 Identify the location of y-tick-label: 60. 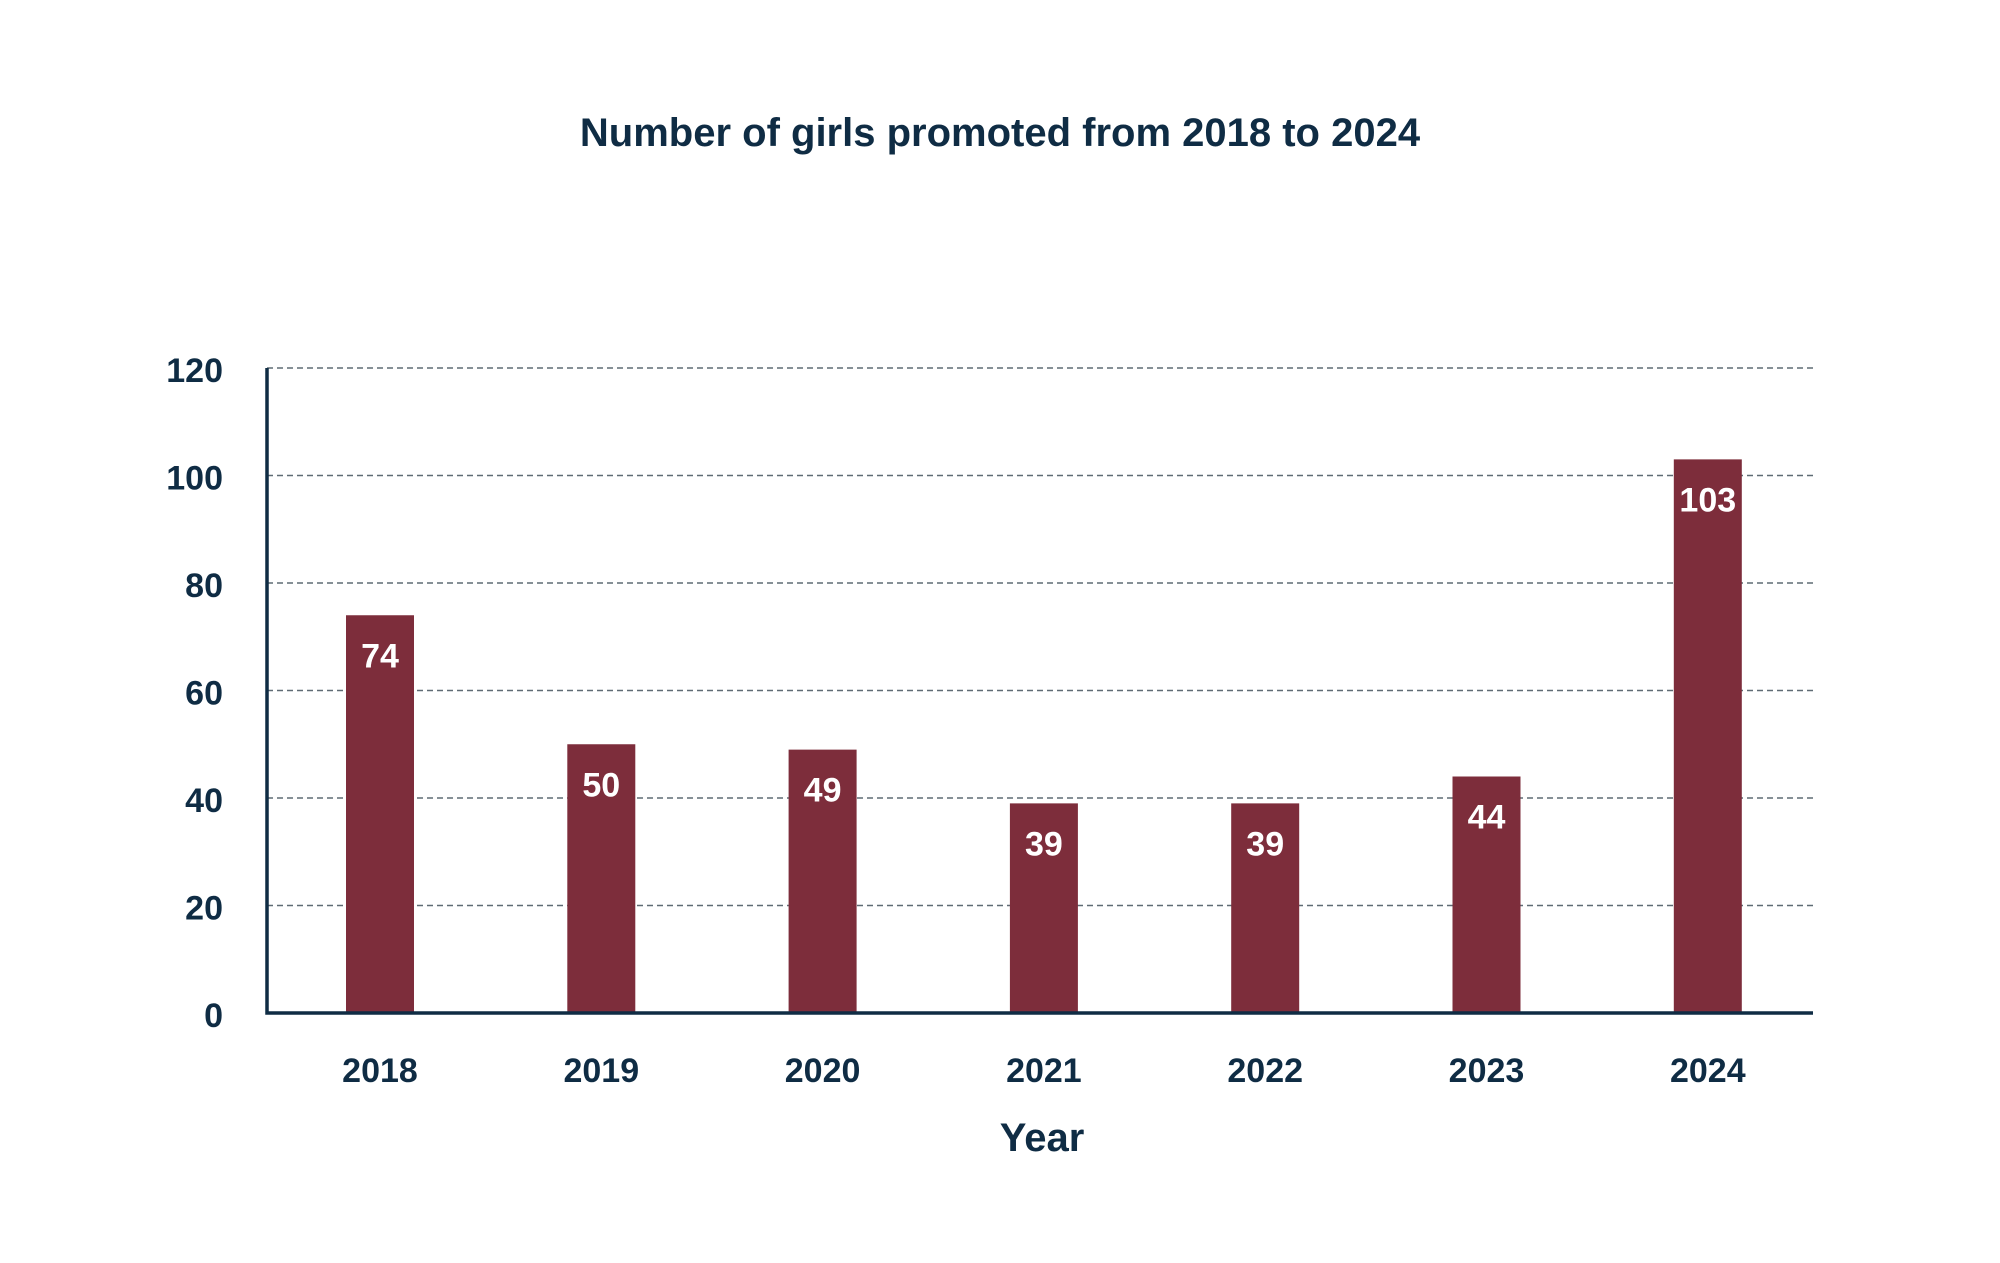
(204, 693).